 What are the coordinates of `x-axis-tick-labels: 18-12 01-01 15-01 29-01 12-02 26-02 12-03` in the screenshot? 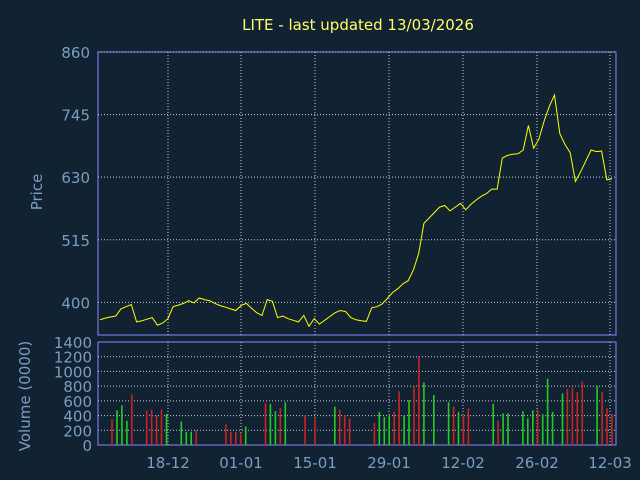 It's located at (389, 463).